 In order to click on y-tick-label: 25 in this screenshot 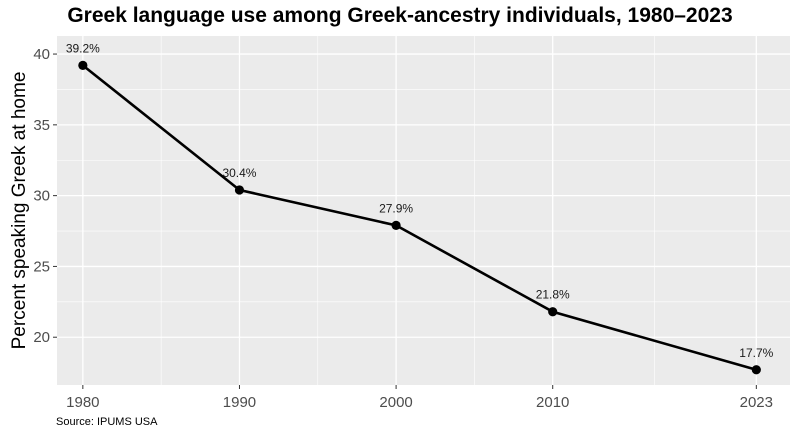, I will do `click(41, 266)`.